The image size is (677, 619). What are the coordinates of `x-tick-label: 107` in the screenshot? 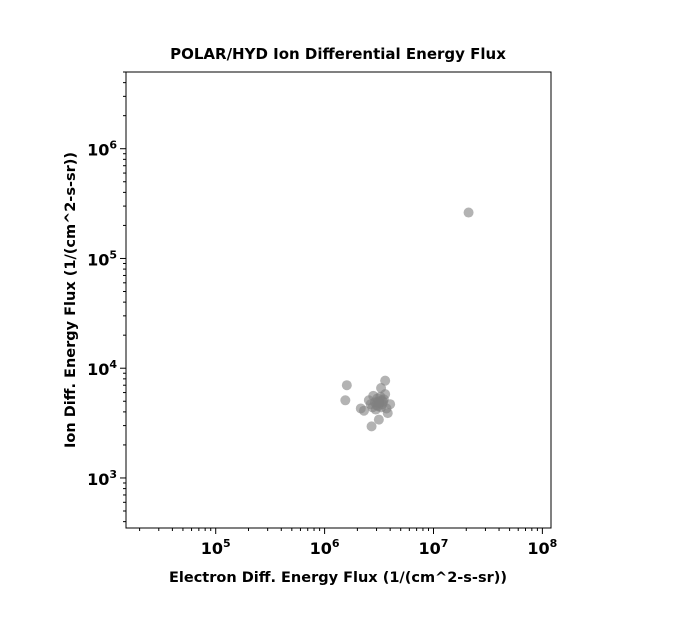 It's located at (434, 547).